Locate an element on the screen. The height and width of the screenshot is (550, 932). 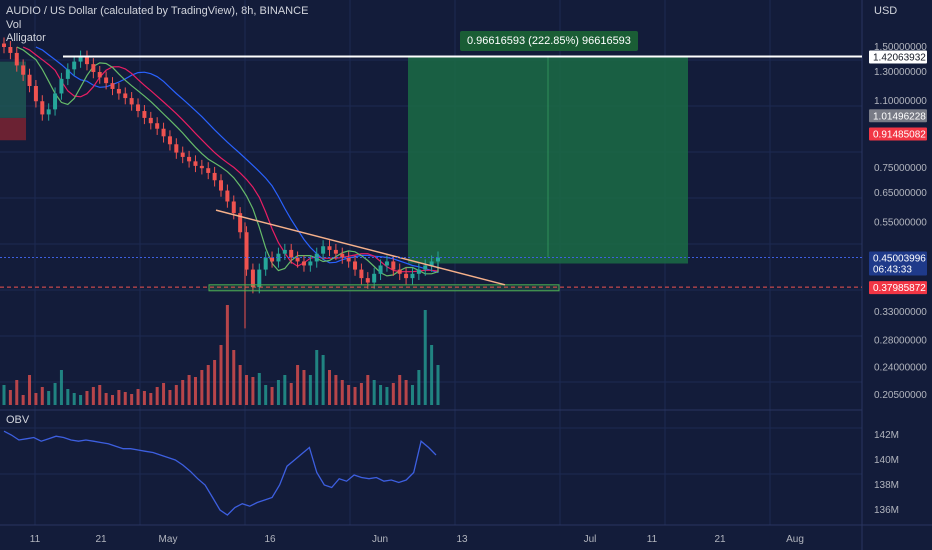
price-tick-label: 1.50000000 is located at coordinates (900, 47).